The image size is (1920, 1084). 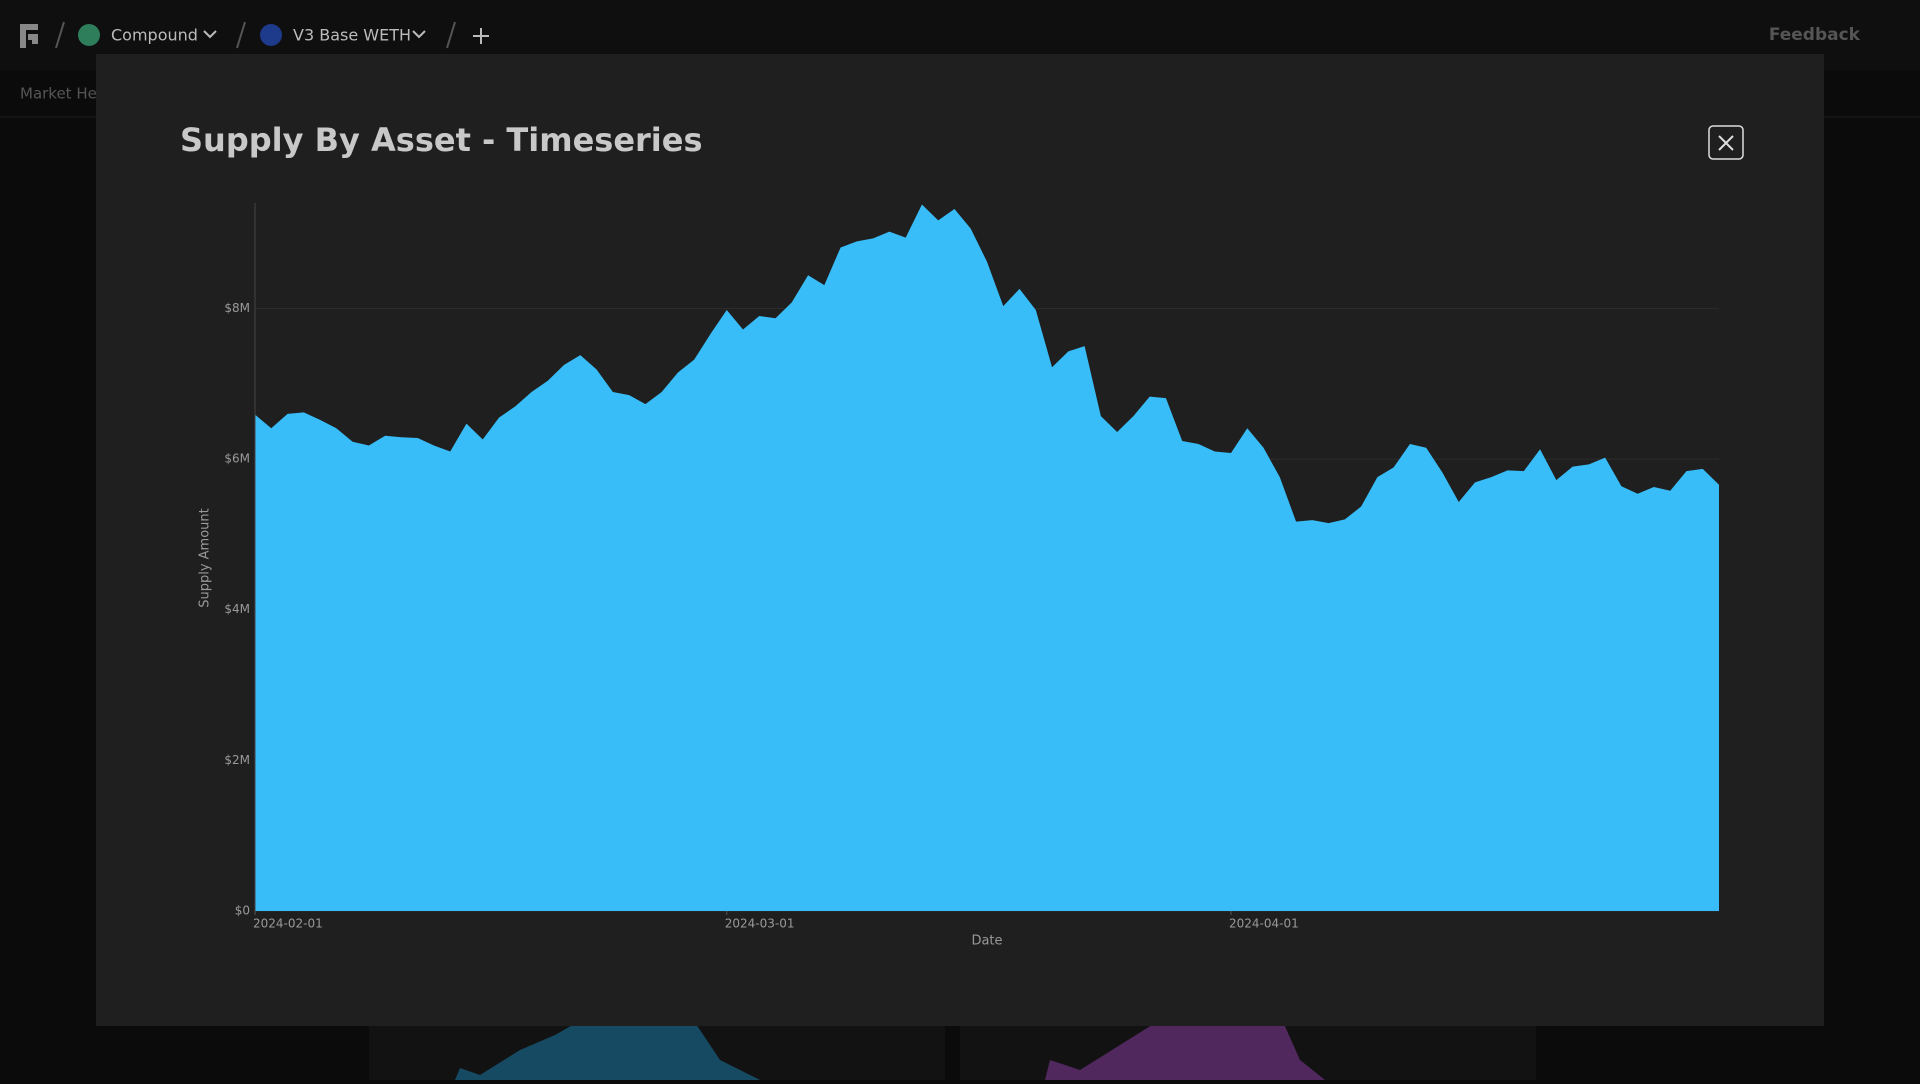 I want to click on x-tick-label: 2024-03-01, so click(x=760, y=924).